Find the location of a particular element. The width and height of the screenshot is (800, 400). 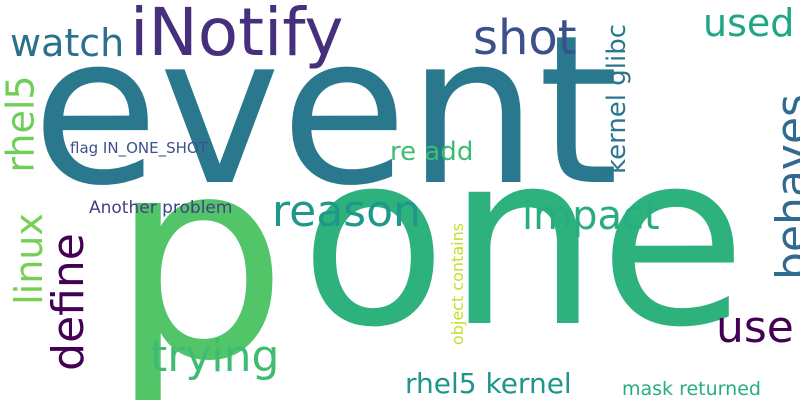

word-object-contains: object contains is located at coordinates (458, 284).